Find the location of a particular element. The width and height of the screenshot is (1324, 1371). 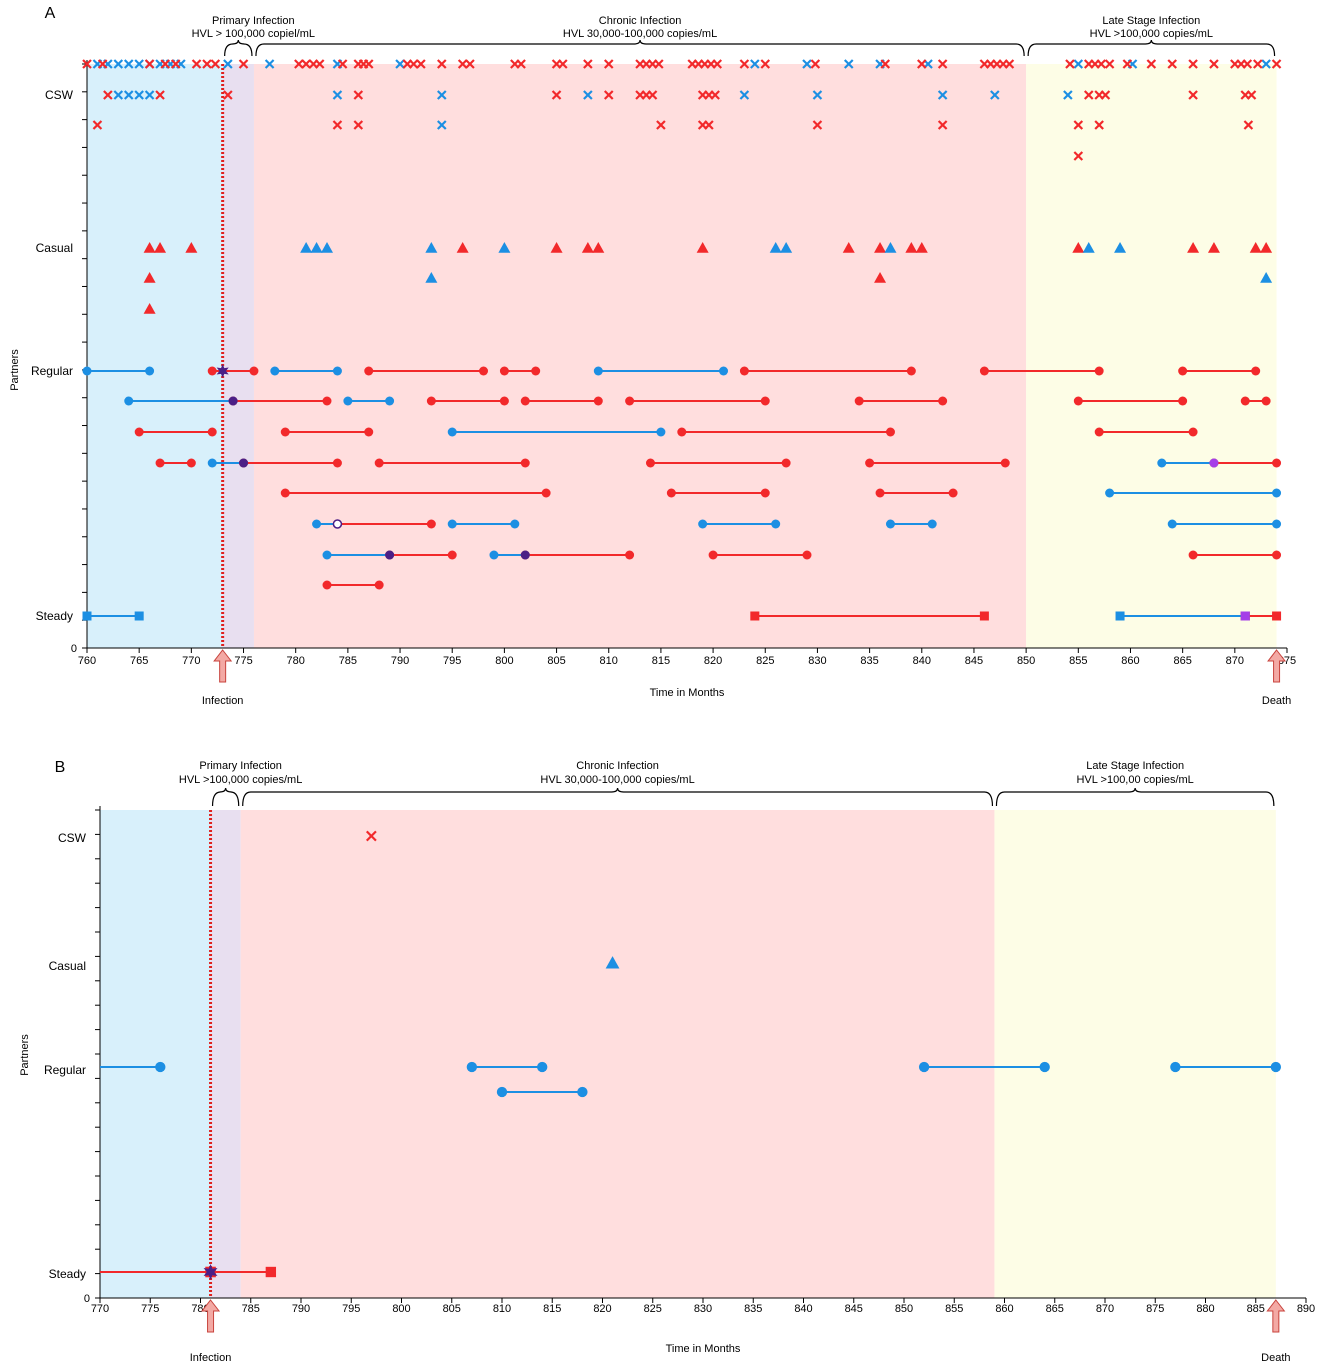

x-tick-label: 805 is located at coordinates (556, 661).